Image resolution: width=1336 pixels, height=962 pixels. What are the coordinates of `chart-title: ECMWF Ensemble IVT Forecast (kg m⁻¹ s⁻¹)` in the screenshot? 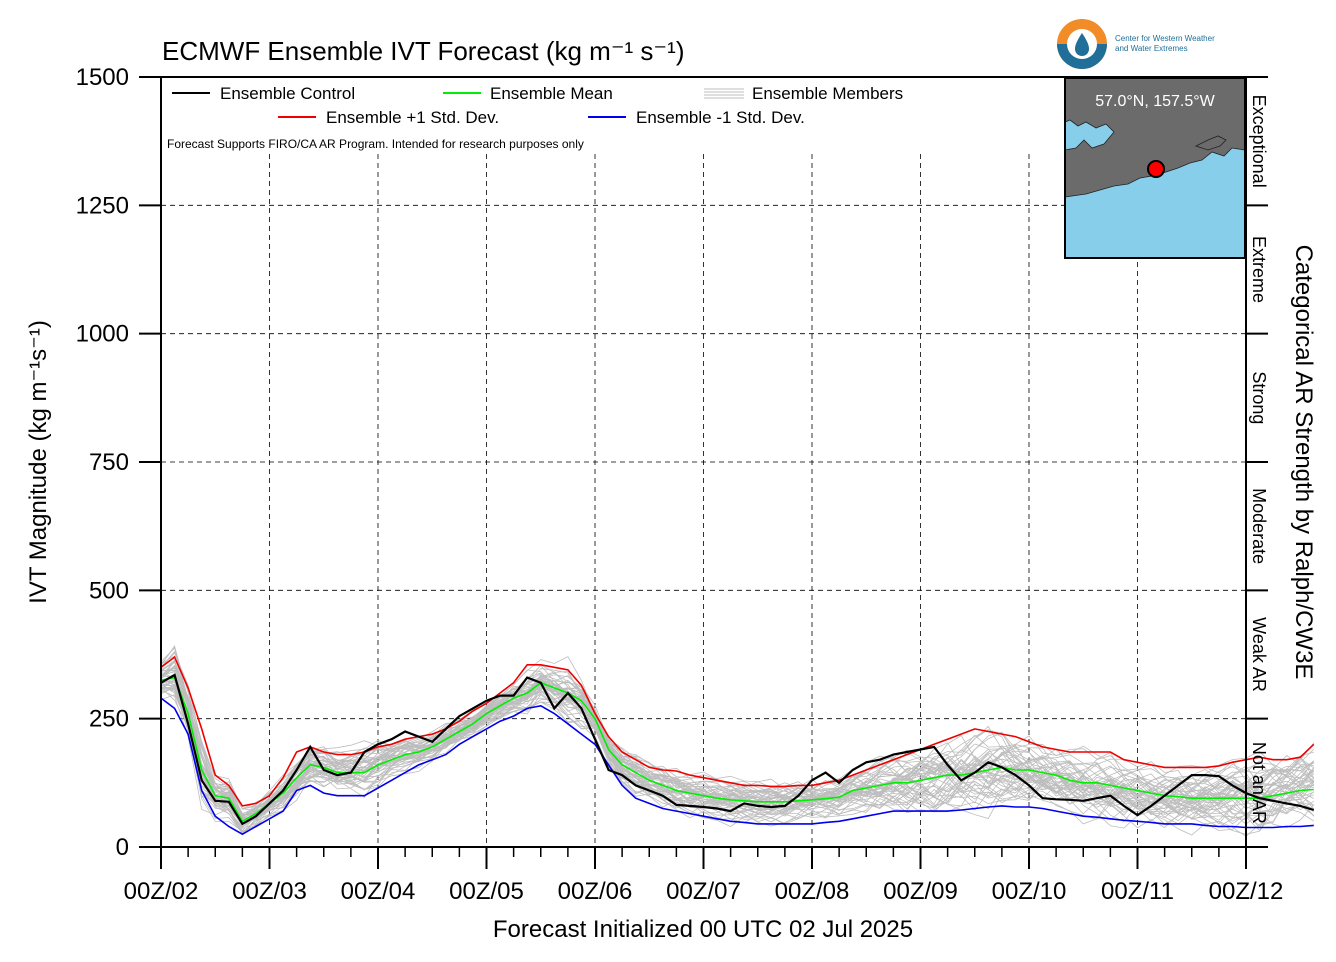 It's located at (423, 51).